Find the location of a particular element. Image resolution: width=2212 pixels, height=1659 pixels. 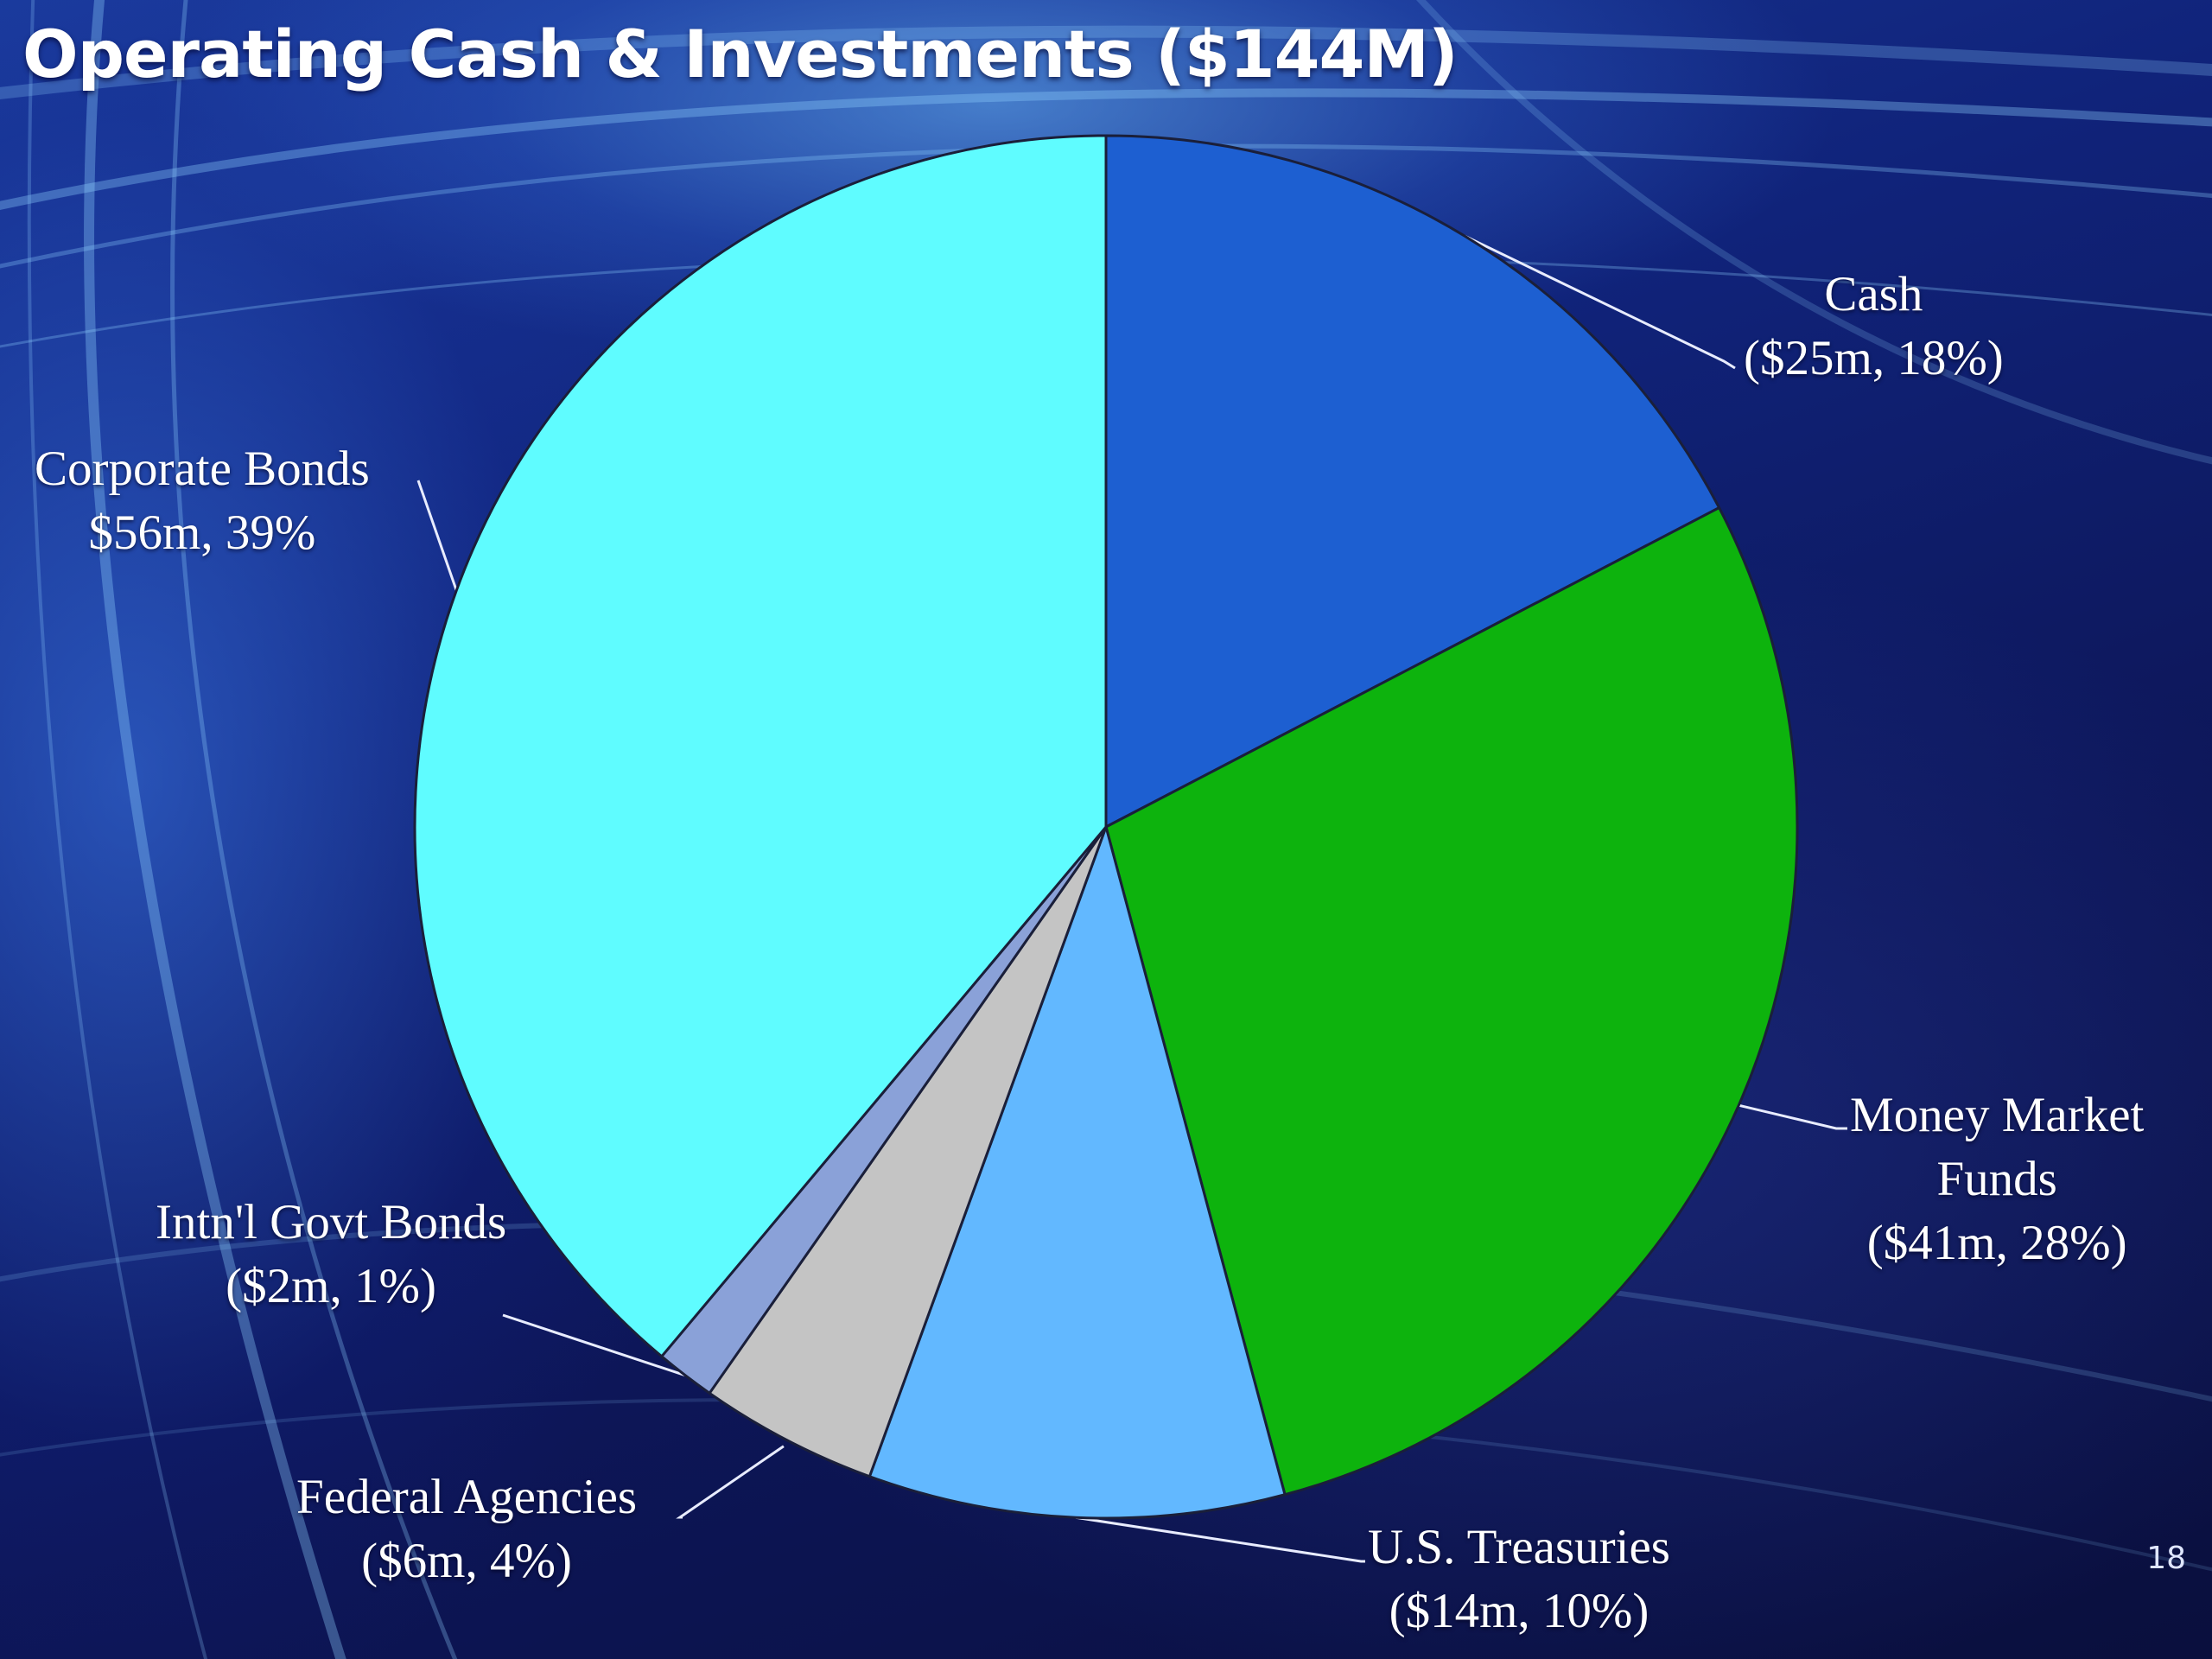

slice-label-federal-agencies: Federal Agencies ($6m, 4%) is located at coordinates (467, 1529).